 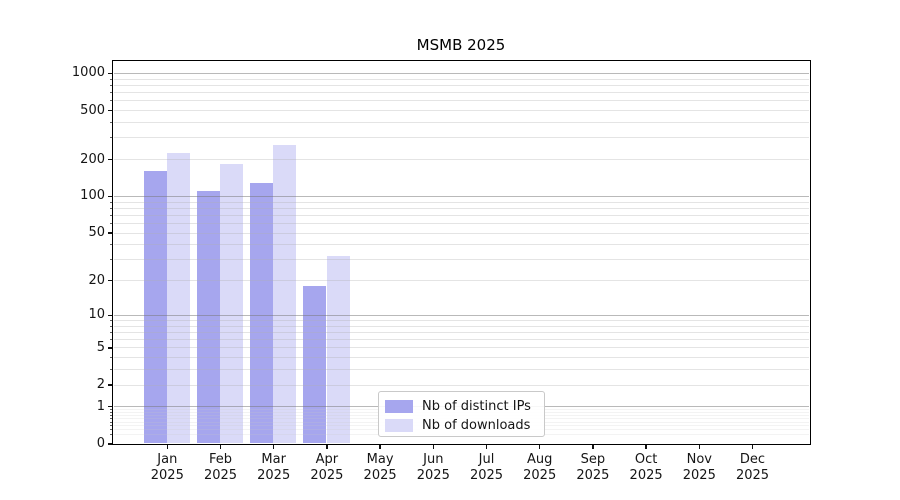 I want to click on x-label-month: Mar, so click(x=273, y=459).